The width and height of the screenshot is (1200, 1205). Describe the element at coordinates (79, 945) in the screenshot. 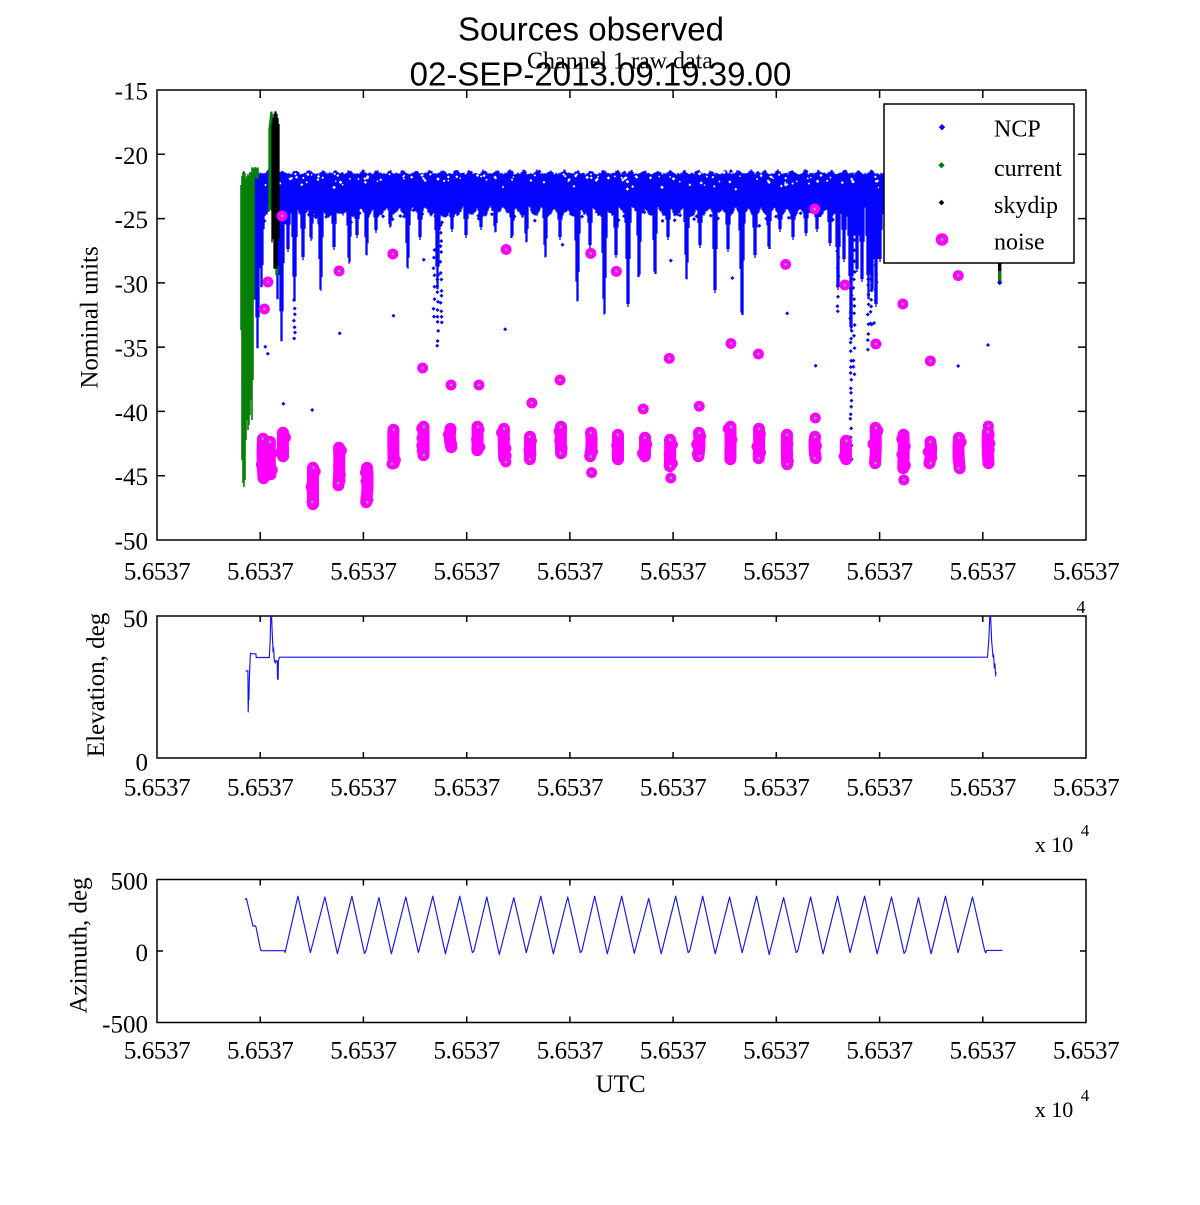

I see `svg-text: Azimuth, deg` at that location.